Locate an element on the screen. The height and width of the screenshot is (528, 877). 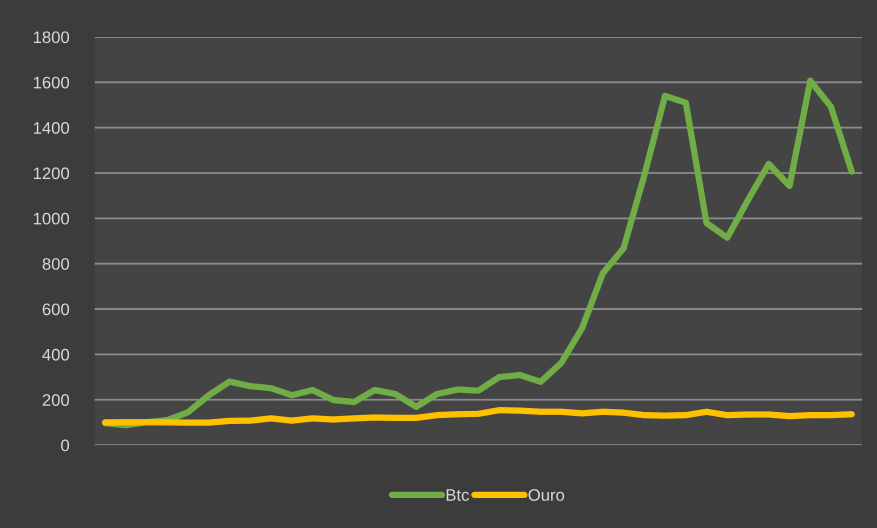
y-tick-label: 1600 is located at coordinates (52, 82).